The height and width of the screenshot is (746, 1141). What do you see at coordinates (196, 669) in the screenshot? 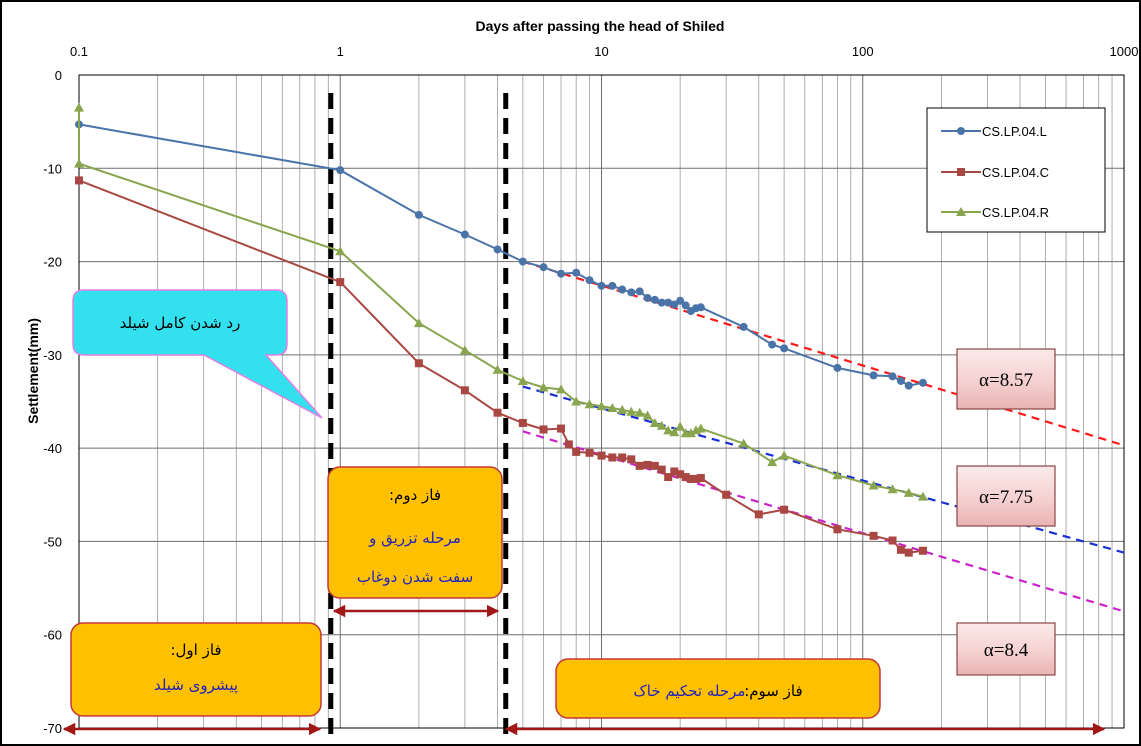
I see `phase1-box: فاز اول: پیشروی شیلد` at bounding box center [196, 669].